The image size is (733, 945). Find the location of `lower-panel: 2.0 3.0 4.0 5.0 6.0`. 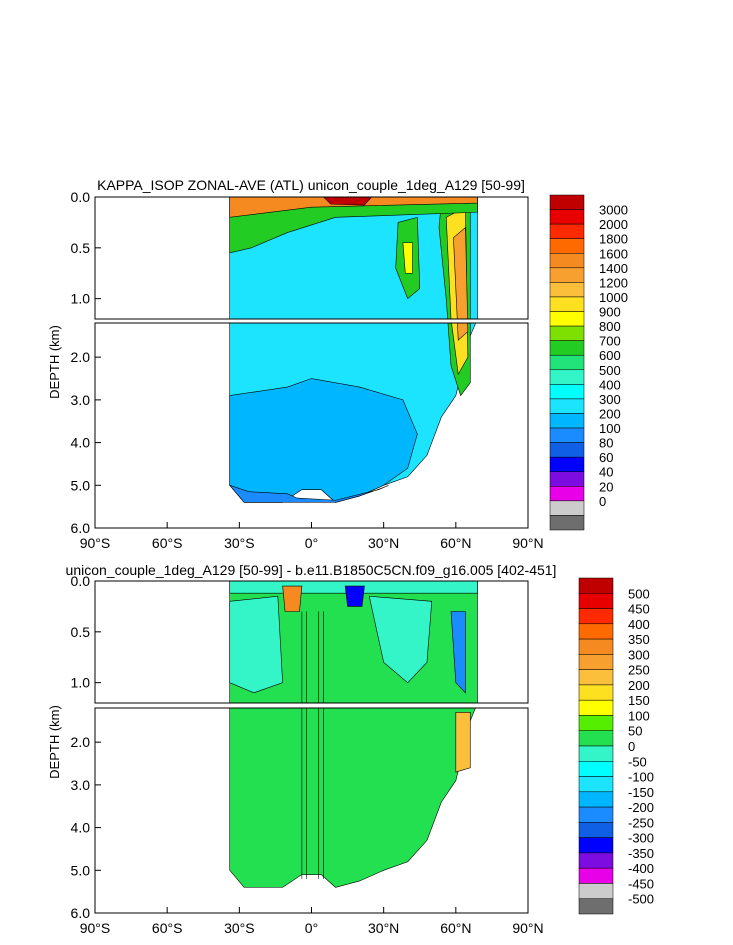

lower-panel: 2.0 3.0 4.0 5.0 6.0 is located at coordinates (300, 814).